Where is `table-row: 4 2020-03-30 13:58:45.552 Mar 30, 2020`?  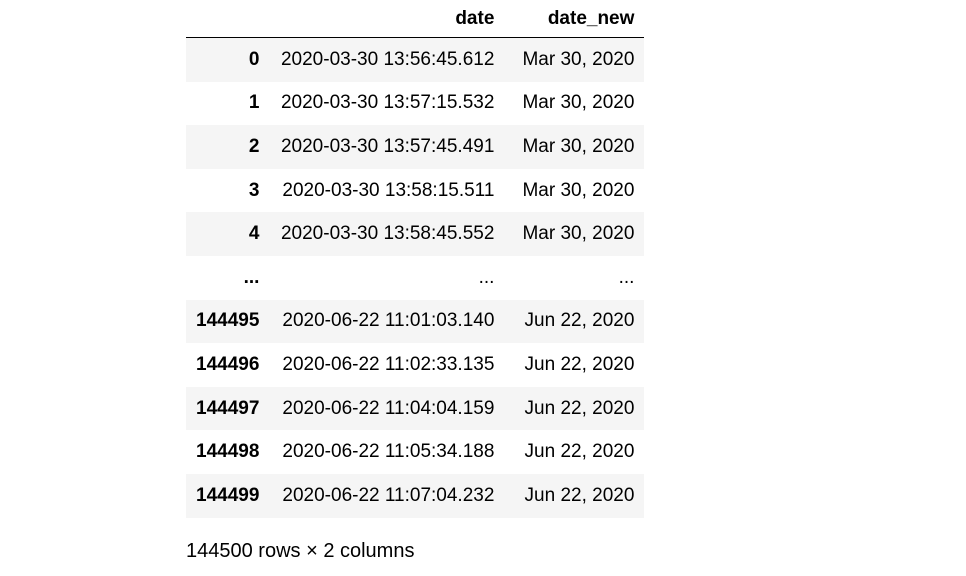
table-row: 4 2020-03-30 13:58:45.552 Mar 30, 2020 is located at coordinates (415, 234).